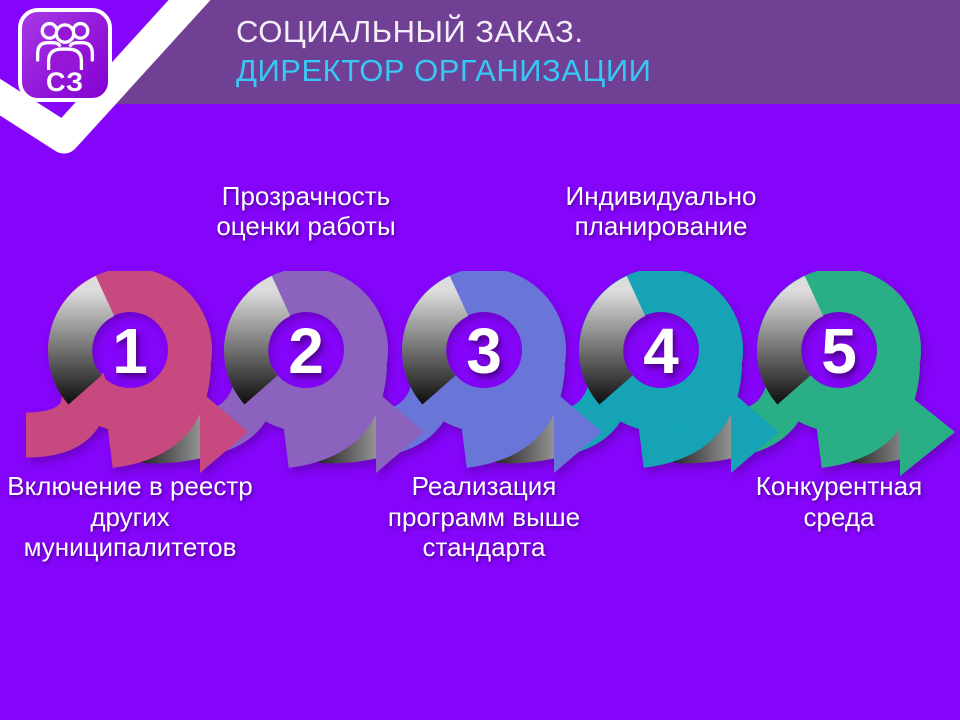 Image resolution: width=960 pixels, height=720 pixels. What do you see at coordinates (224, 432) in the screenshot?
I see `step-1-arrowhead-icon` at bounding box center [224, 432].